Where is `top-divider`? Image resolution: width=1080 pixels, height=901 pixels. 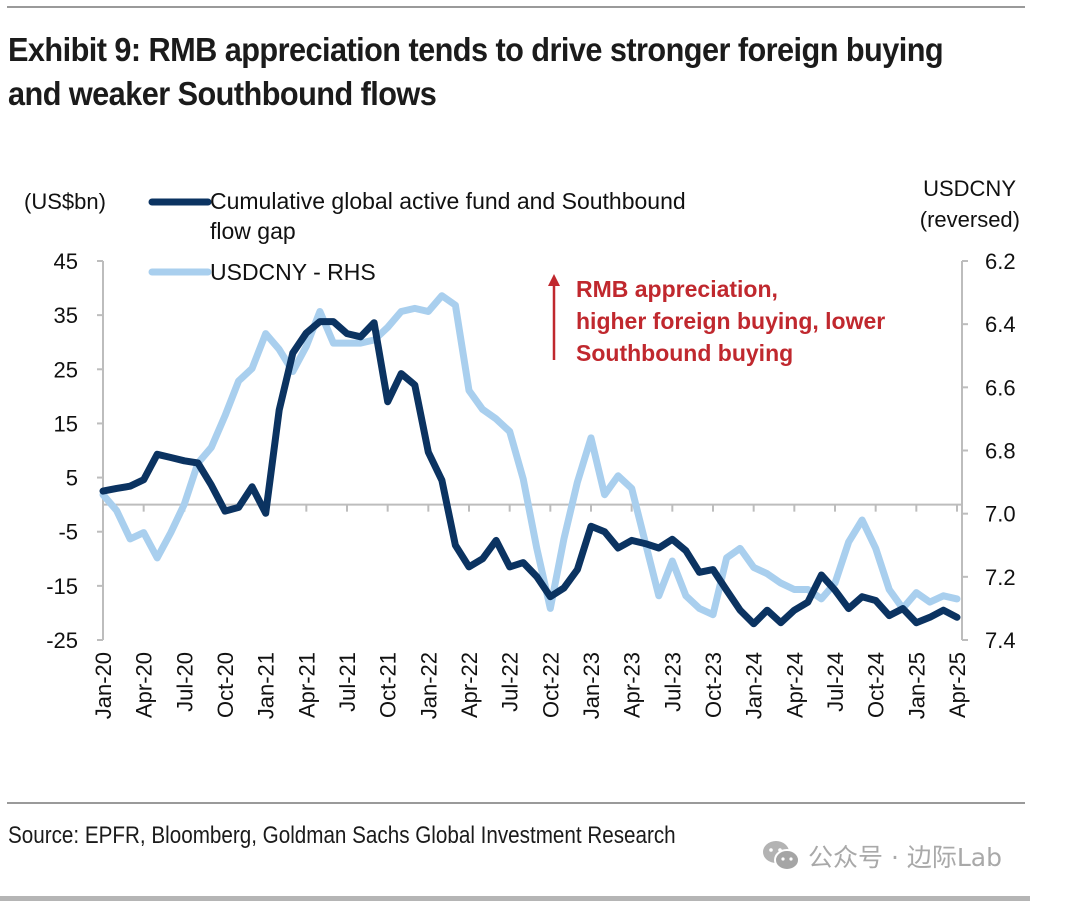 top-divider is located at coordinates (516, 7).